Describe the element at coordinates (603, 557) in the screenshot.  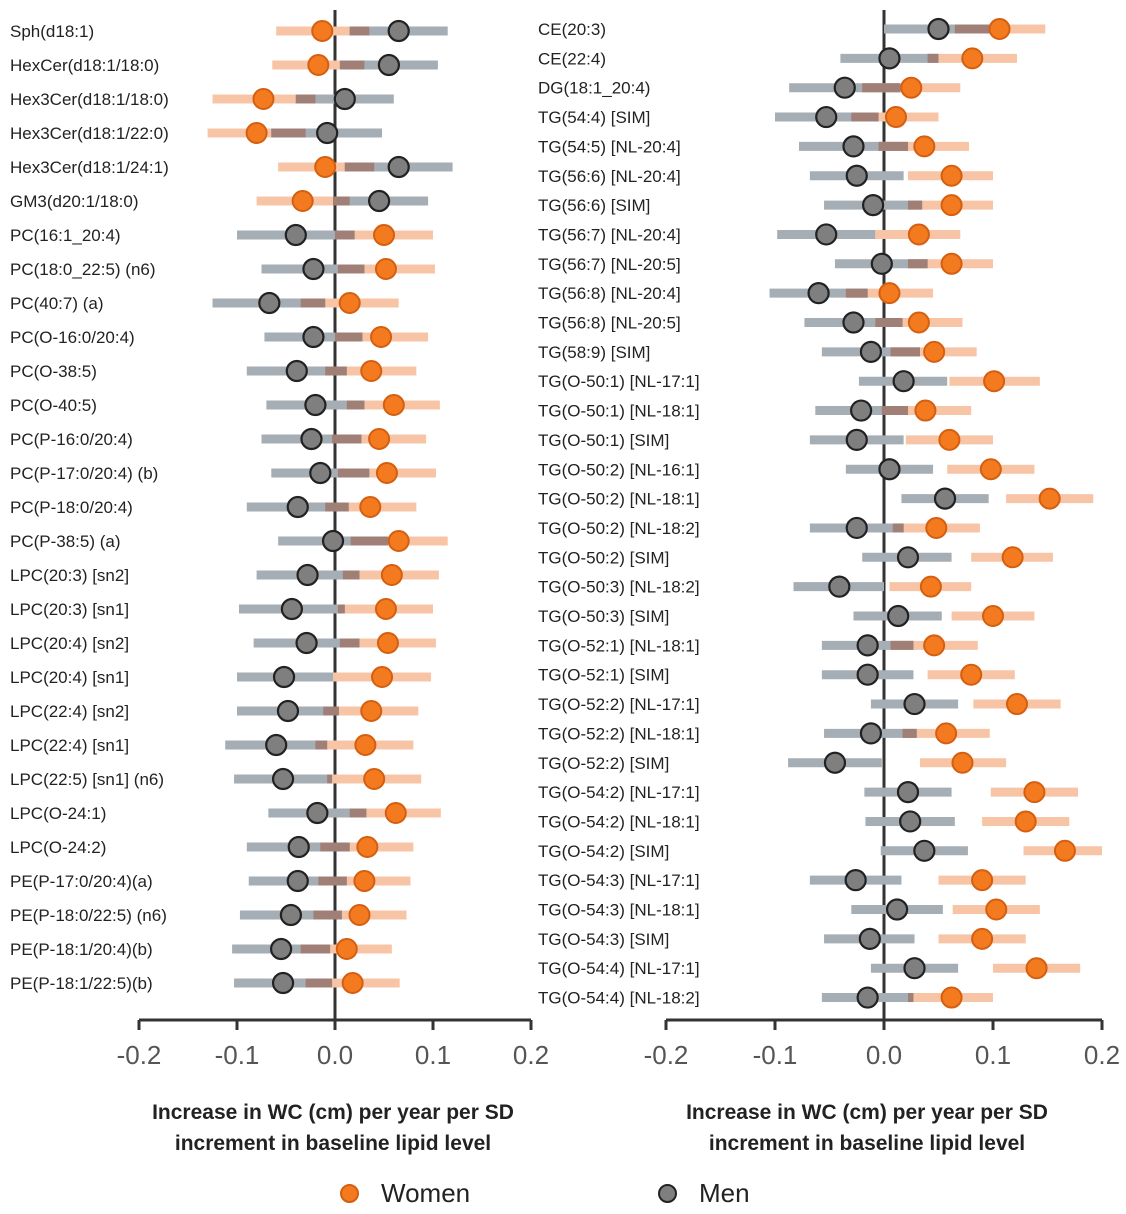
I see `row-label: TG(O-50:2) [SIM]` at that location.